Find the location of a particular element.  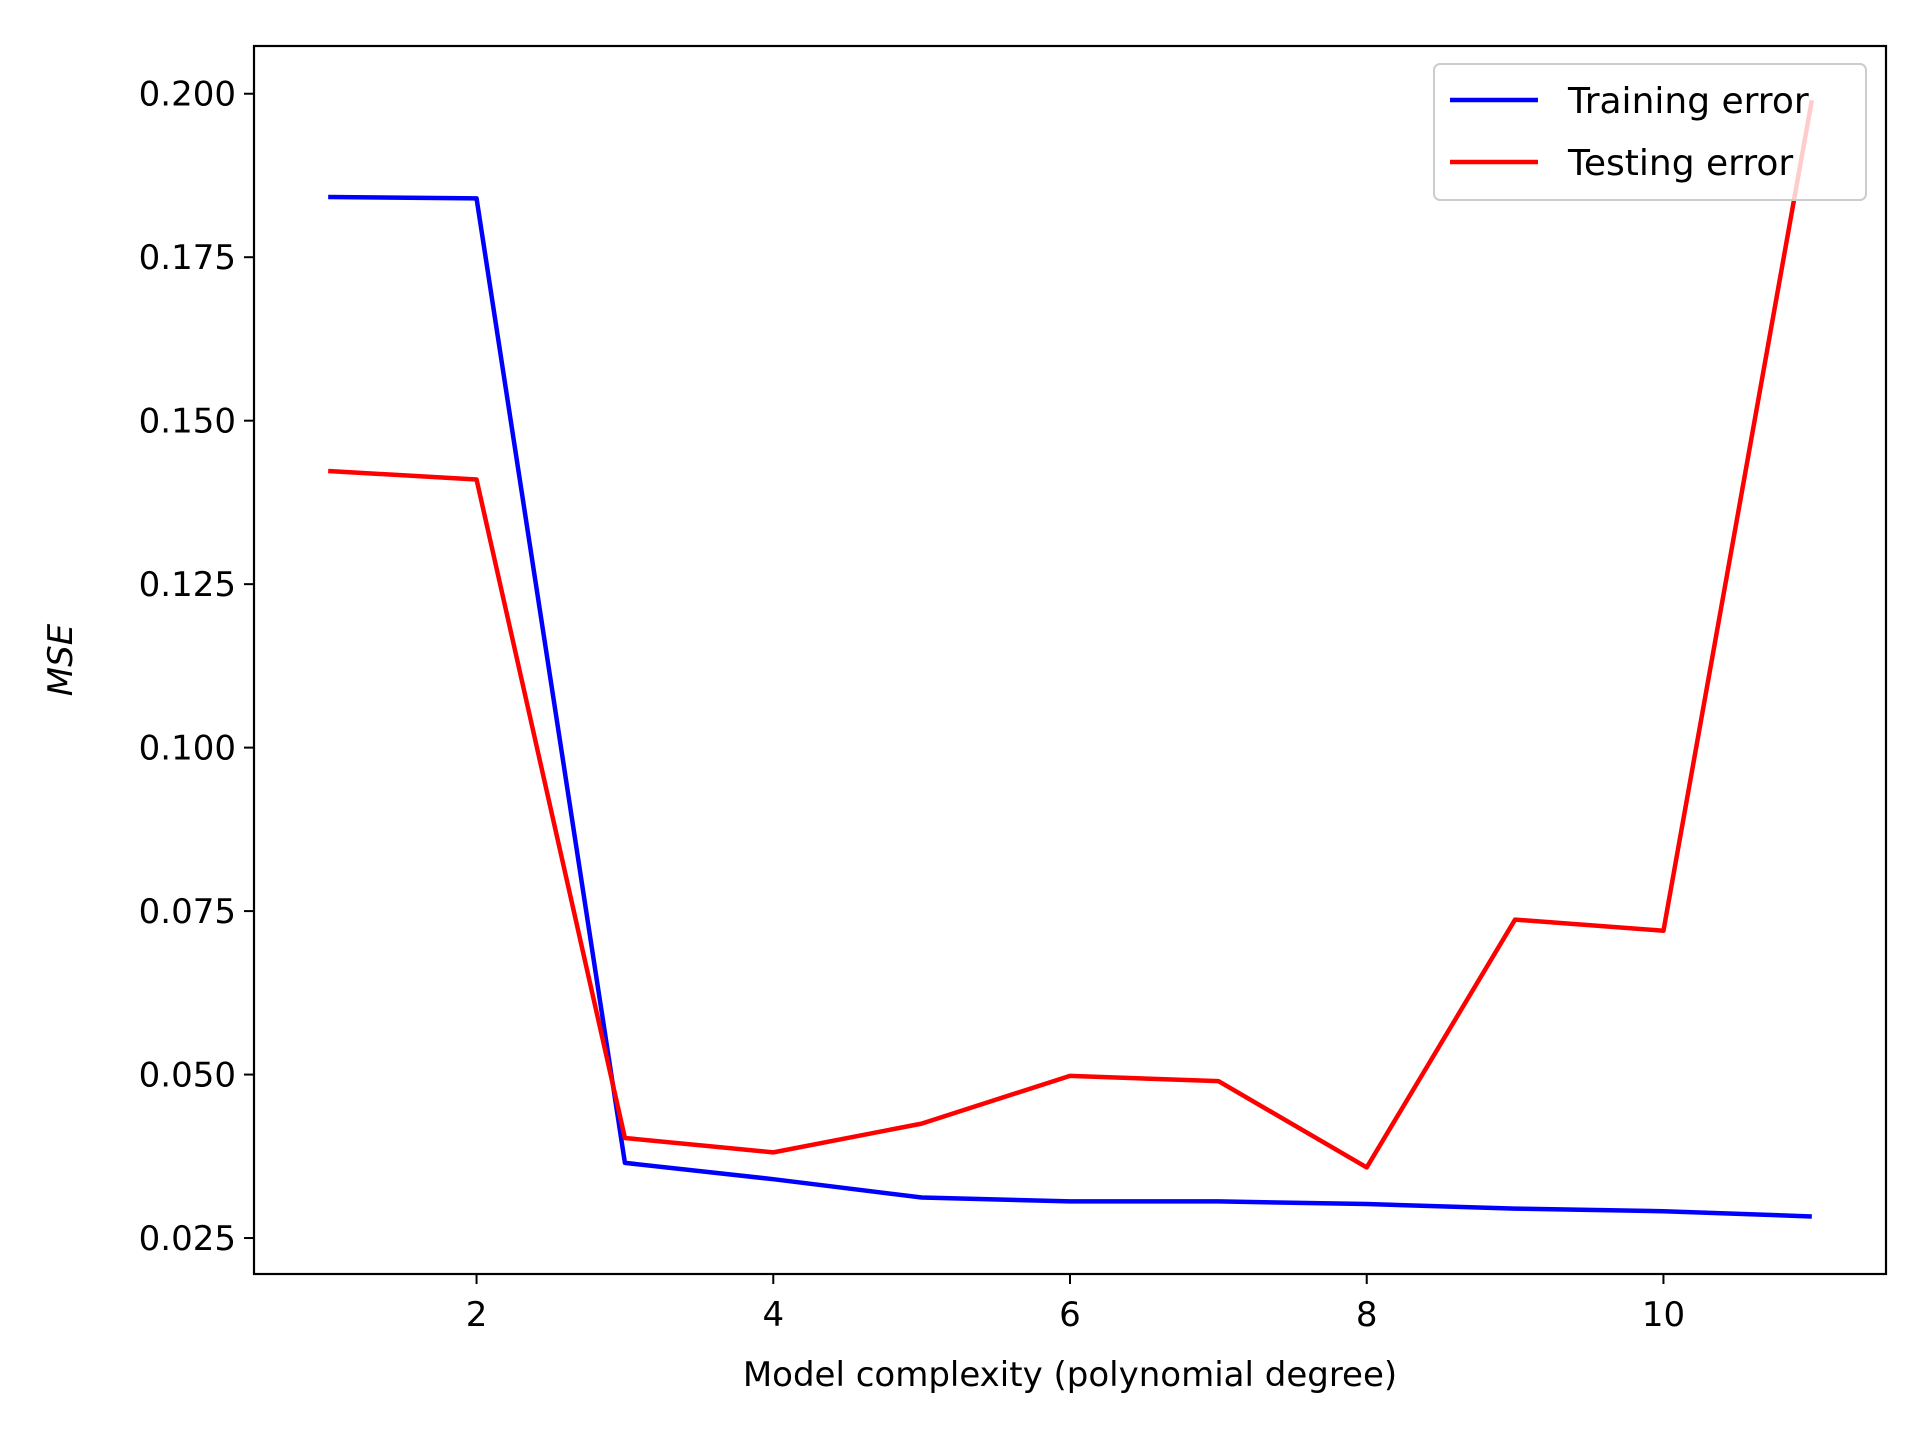

legend: Training error Testing error is located at coordinates (1650, 132).